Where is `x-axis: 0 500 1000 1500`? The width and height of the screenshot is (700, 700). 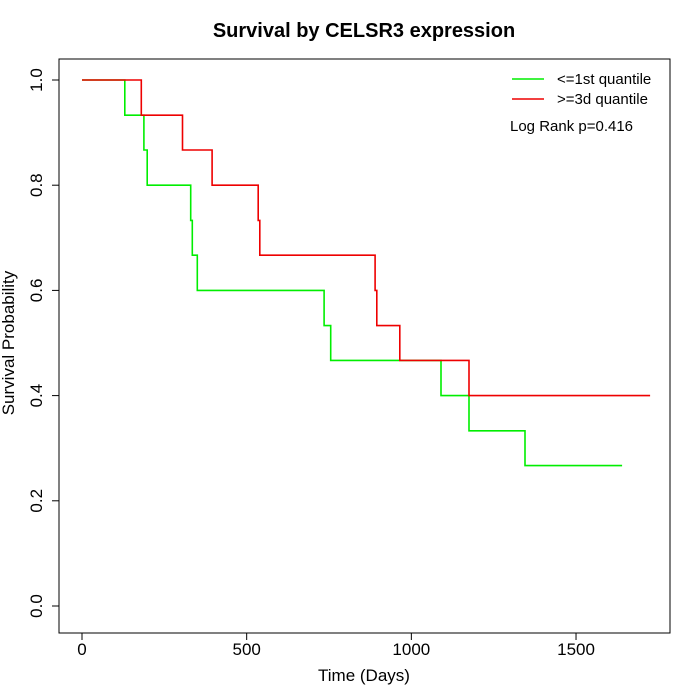 x-axis: 0 500 1000 1500 is located at coordinates (336, 645).